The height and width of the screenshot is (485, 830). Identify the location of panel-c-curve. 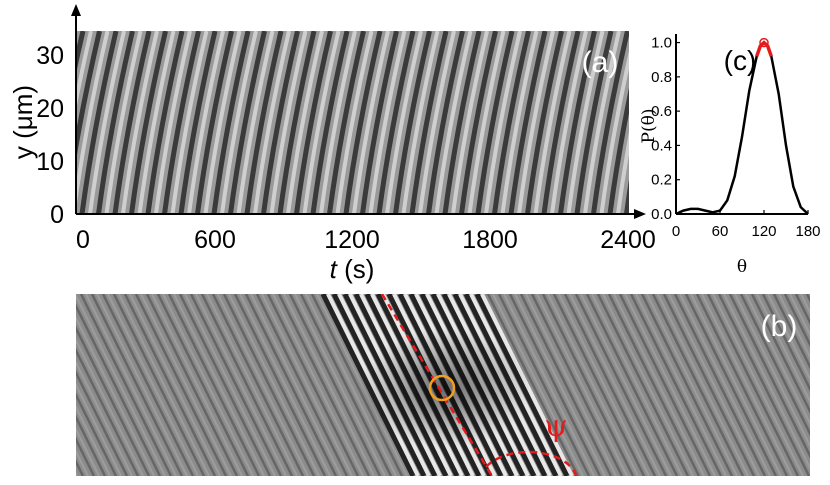
(742, 128).